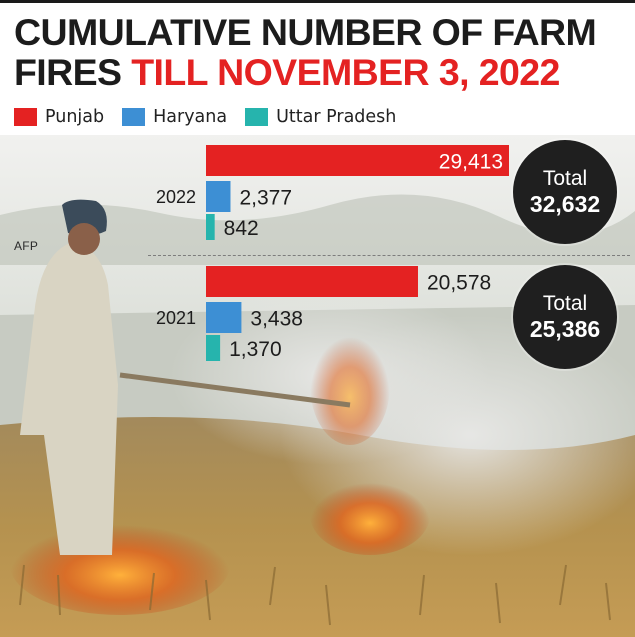  I want to click on year-label-2021: 2021, so click(176, 318).